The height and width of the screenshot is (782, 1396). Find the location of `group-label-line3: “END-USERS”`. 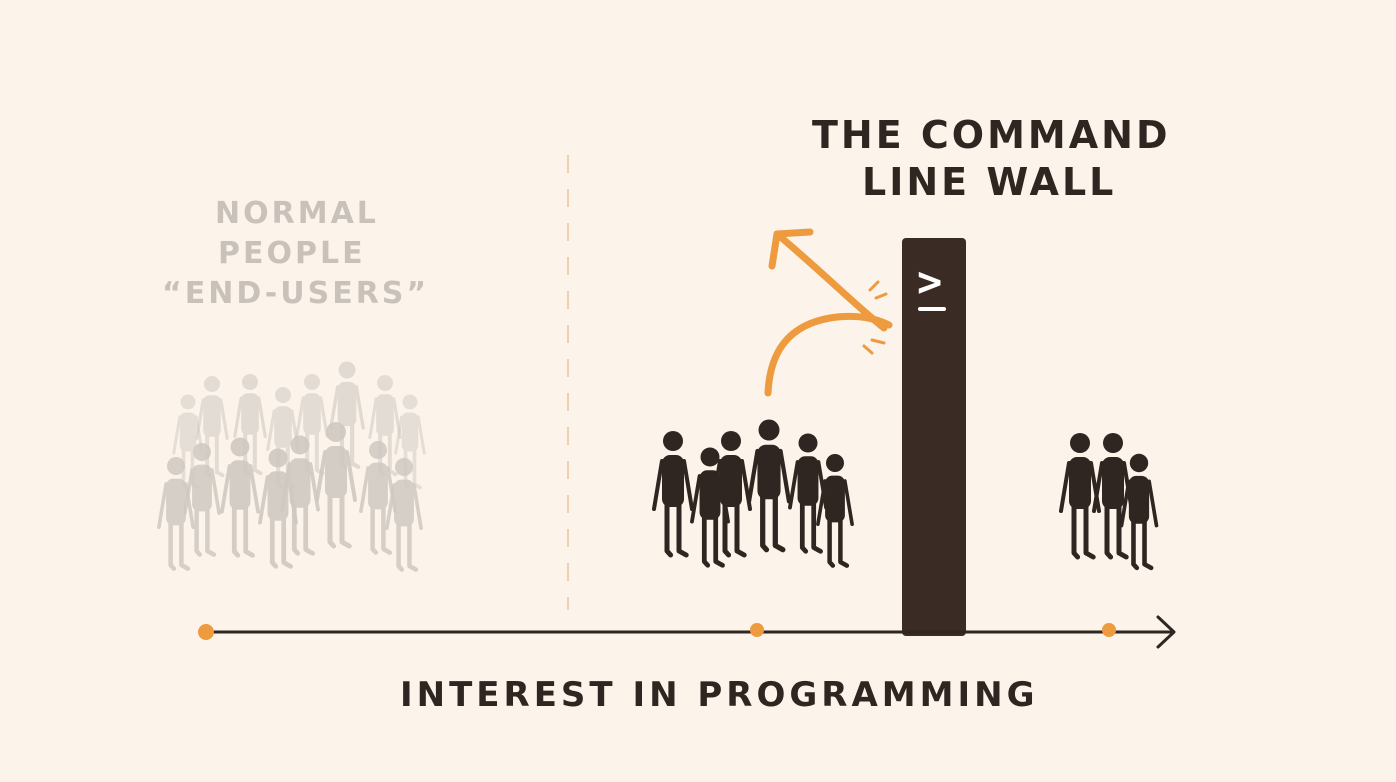

group-label-line3: “END-USERS” is located at coordinates (296, 293).